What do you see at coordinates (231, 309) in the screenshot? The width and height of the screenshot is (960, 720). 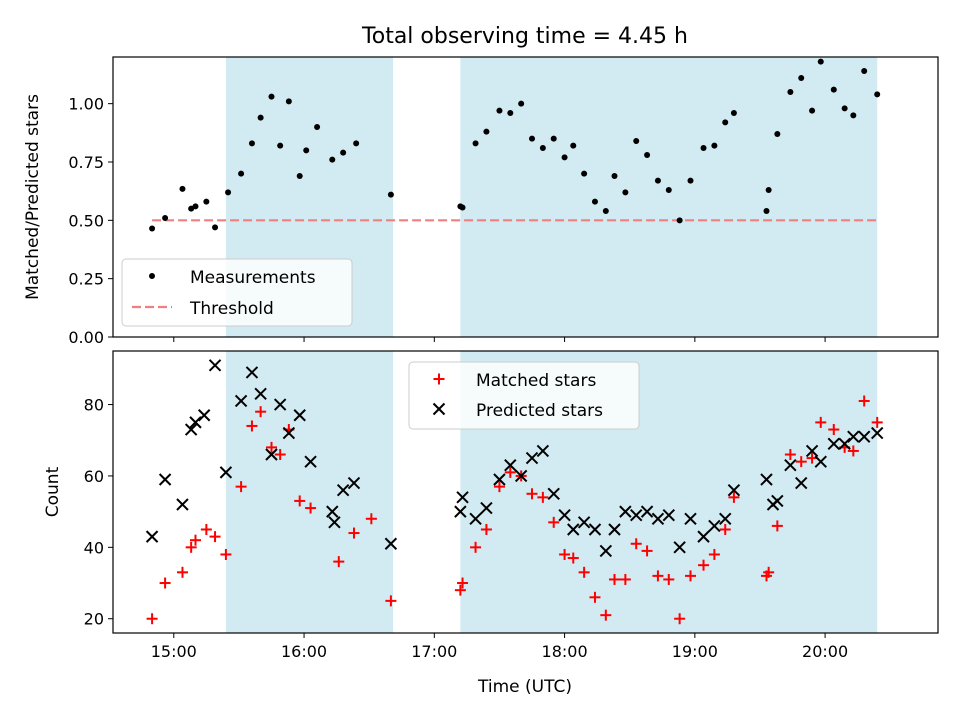 I see `legend-label: Threshold` at bounding box center [231, 309].